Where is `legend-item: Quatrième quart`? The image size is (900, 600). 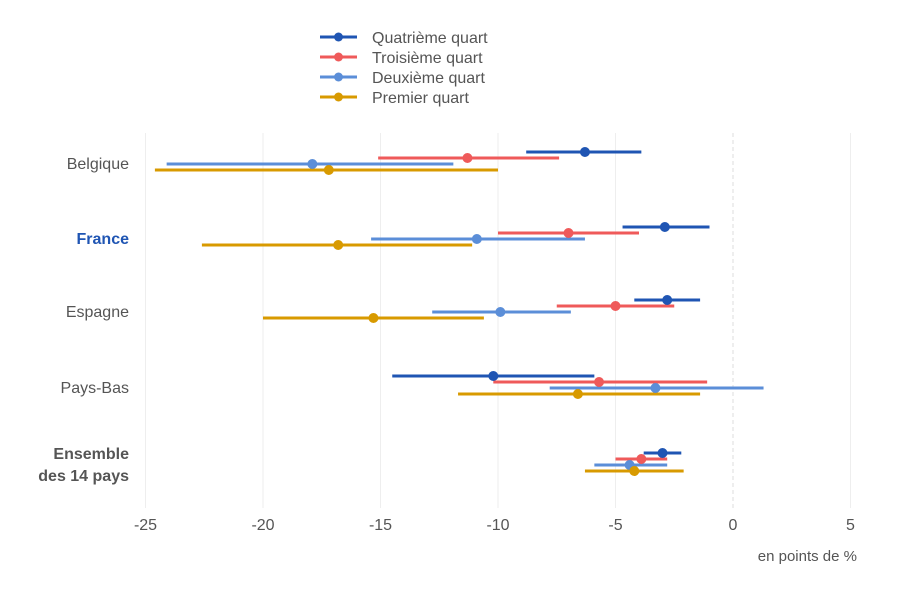 legend-item: Quatrième quart is located at coordinates (404, 38).